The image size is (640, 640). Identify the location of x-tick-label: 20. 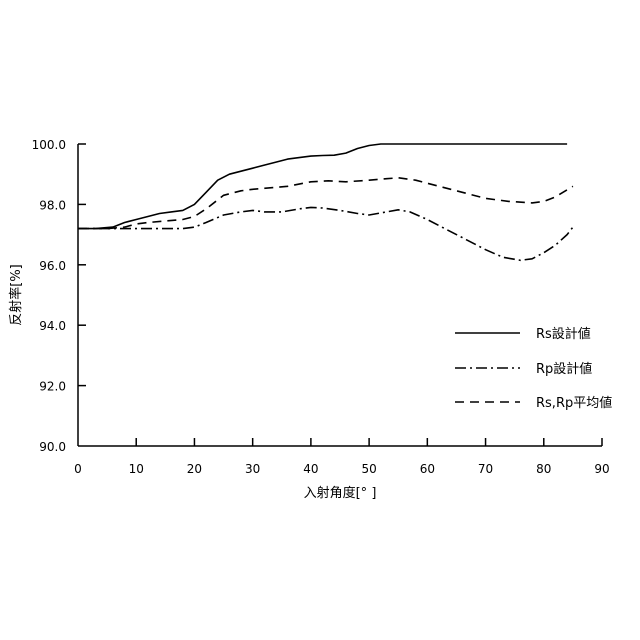
(194, 469).